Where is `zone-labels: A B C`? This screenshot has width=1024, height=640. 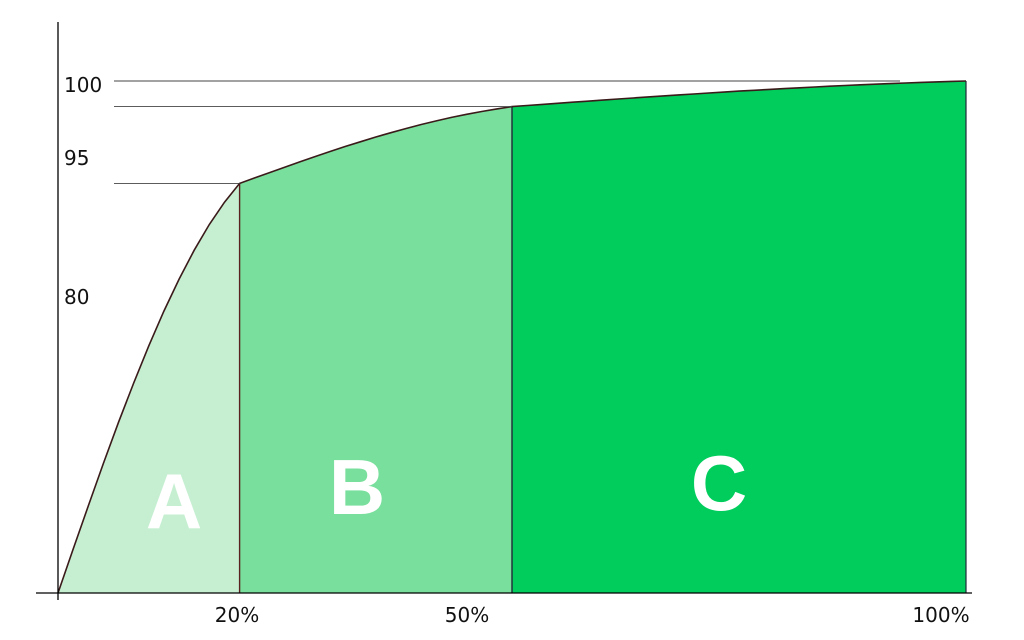
zone-labels: A B C is located at coordinates (446, 492).